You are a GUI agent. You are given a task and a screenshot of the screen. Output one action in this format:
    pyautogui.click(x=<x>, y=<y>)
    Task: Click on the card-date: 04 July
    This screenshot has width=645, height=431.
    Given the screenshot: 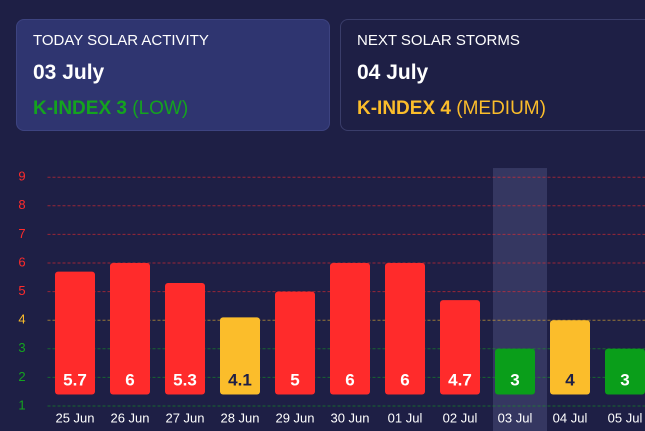 What is the action you would take?
    pyautogui.click(x=393, y=72)
    